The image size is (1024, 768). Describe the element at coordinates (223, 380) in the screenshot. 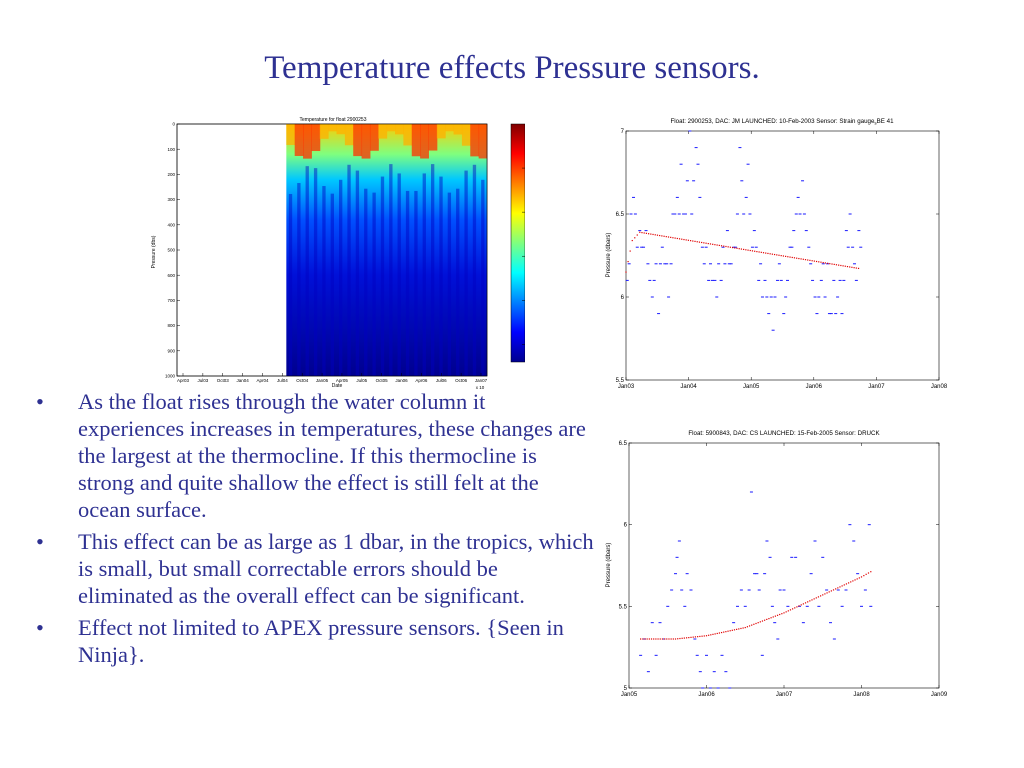

I see `heatmap-x-tick-label: Oct03` at that location.